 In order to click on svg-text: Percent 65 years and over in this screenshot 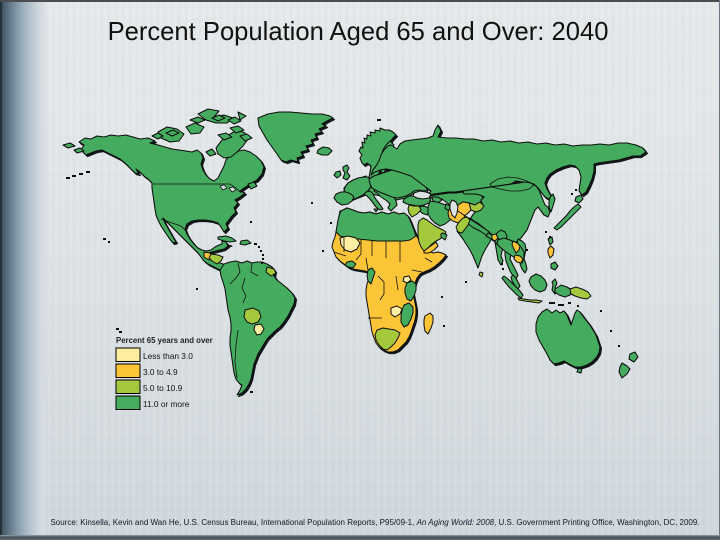, I will do `click(164, 340)`.